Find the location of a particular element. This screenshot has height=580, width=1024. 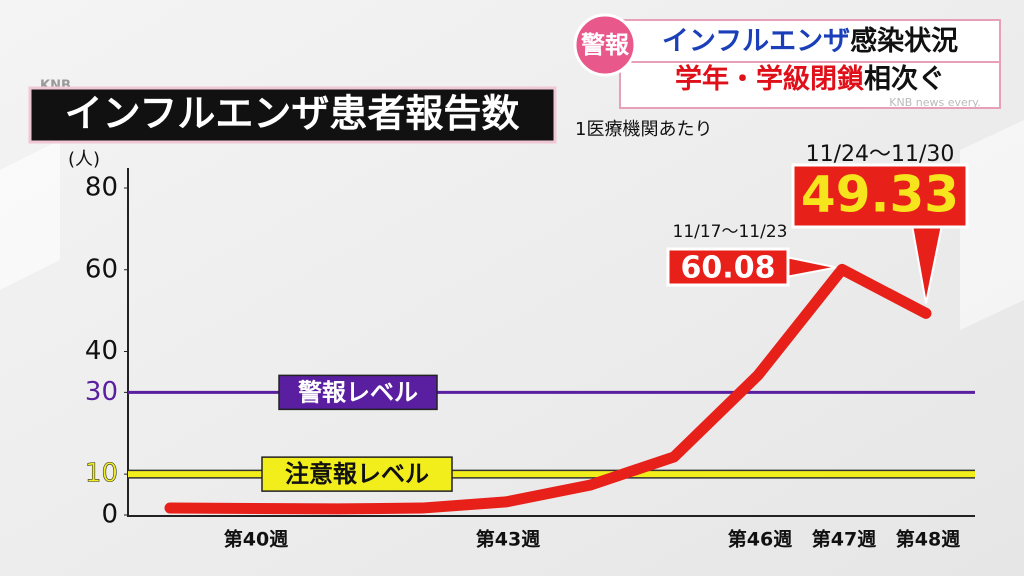

headline-part: 感染状況 is located at coordinates (904, 41).